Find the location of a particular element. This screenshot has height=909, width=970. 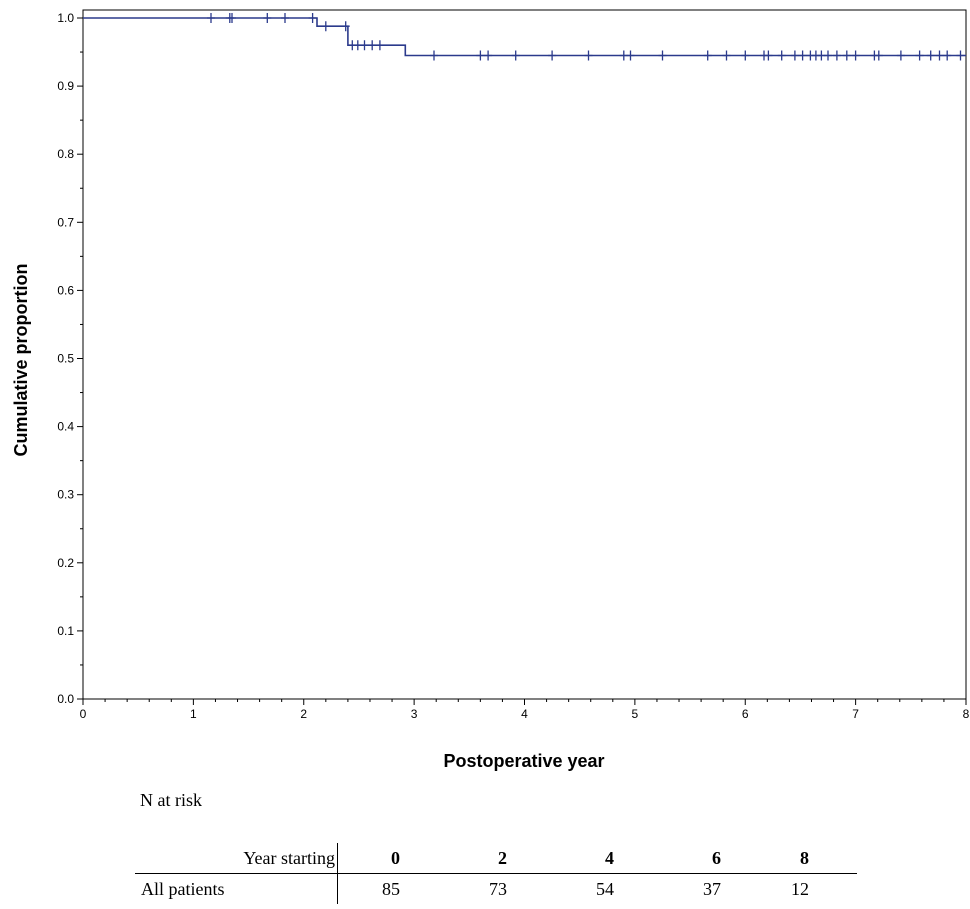

plot-marks is located at coordinates (524, 37).